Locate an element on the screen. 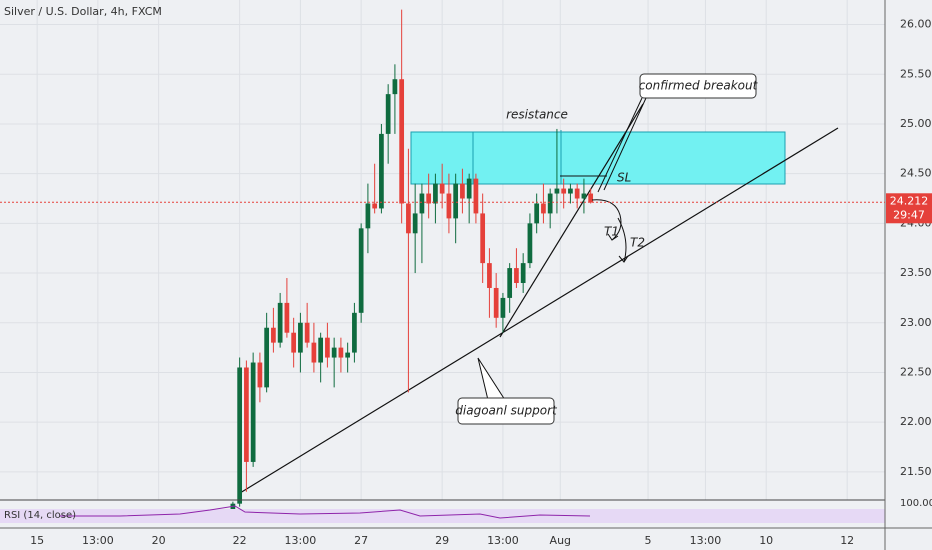 This screenshot has width=932, height=550. breakout-pointer is located at coordinates (620, 145).